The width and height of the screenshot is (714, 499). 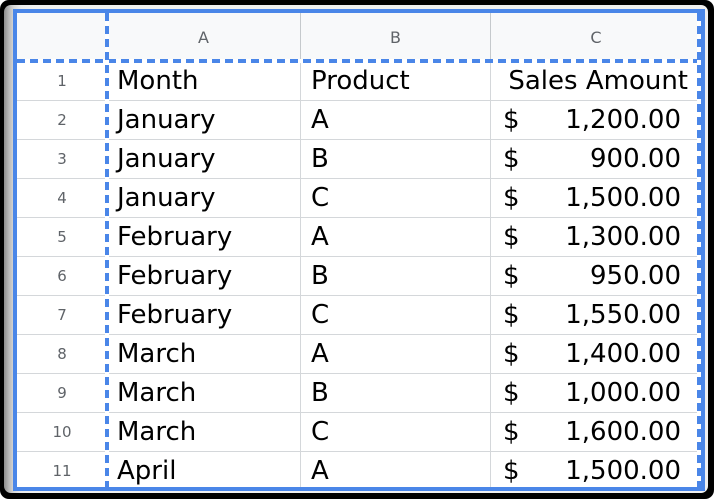 I want to click on amount-value: 1,400.00, so click(x=623, y=354).